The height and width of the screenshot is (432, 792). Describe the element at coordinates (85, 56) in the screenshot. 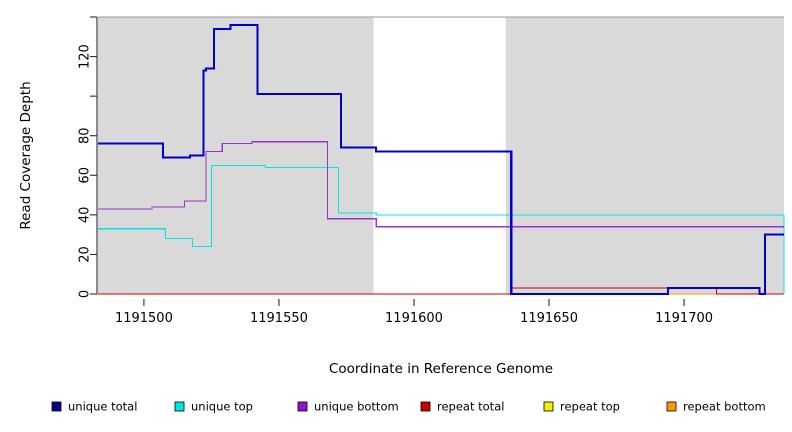

I see `y-tick-label-120: 120` at that location.